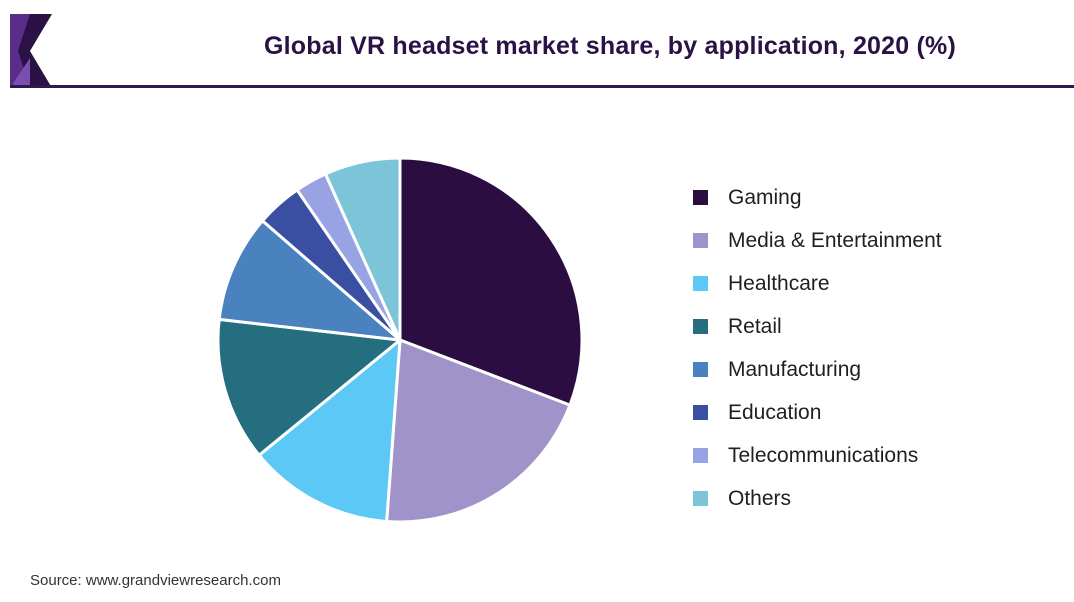  Describe the element at coordinates (491, 281) in the screenshot. I see `pie-slice-gaming` at that location.